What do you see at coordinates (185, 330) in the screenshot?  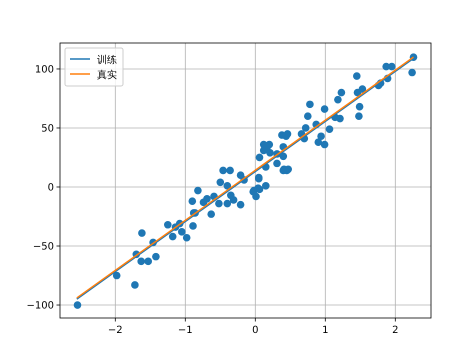 I see `x-tick-label: −1` at bounding box center [185, 330].